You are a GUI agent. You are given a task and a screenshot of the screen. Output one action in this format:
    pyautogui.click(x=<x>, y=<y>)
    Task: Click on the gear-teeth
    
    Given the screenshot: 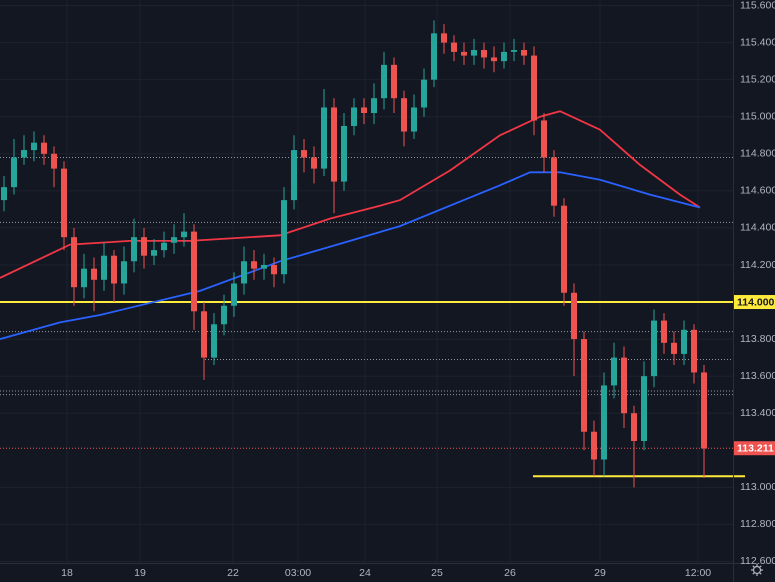 What is the action you would take?
    pyautogui.click(x=757, y=570)
    